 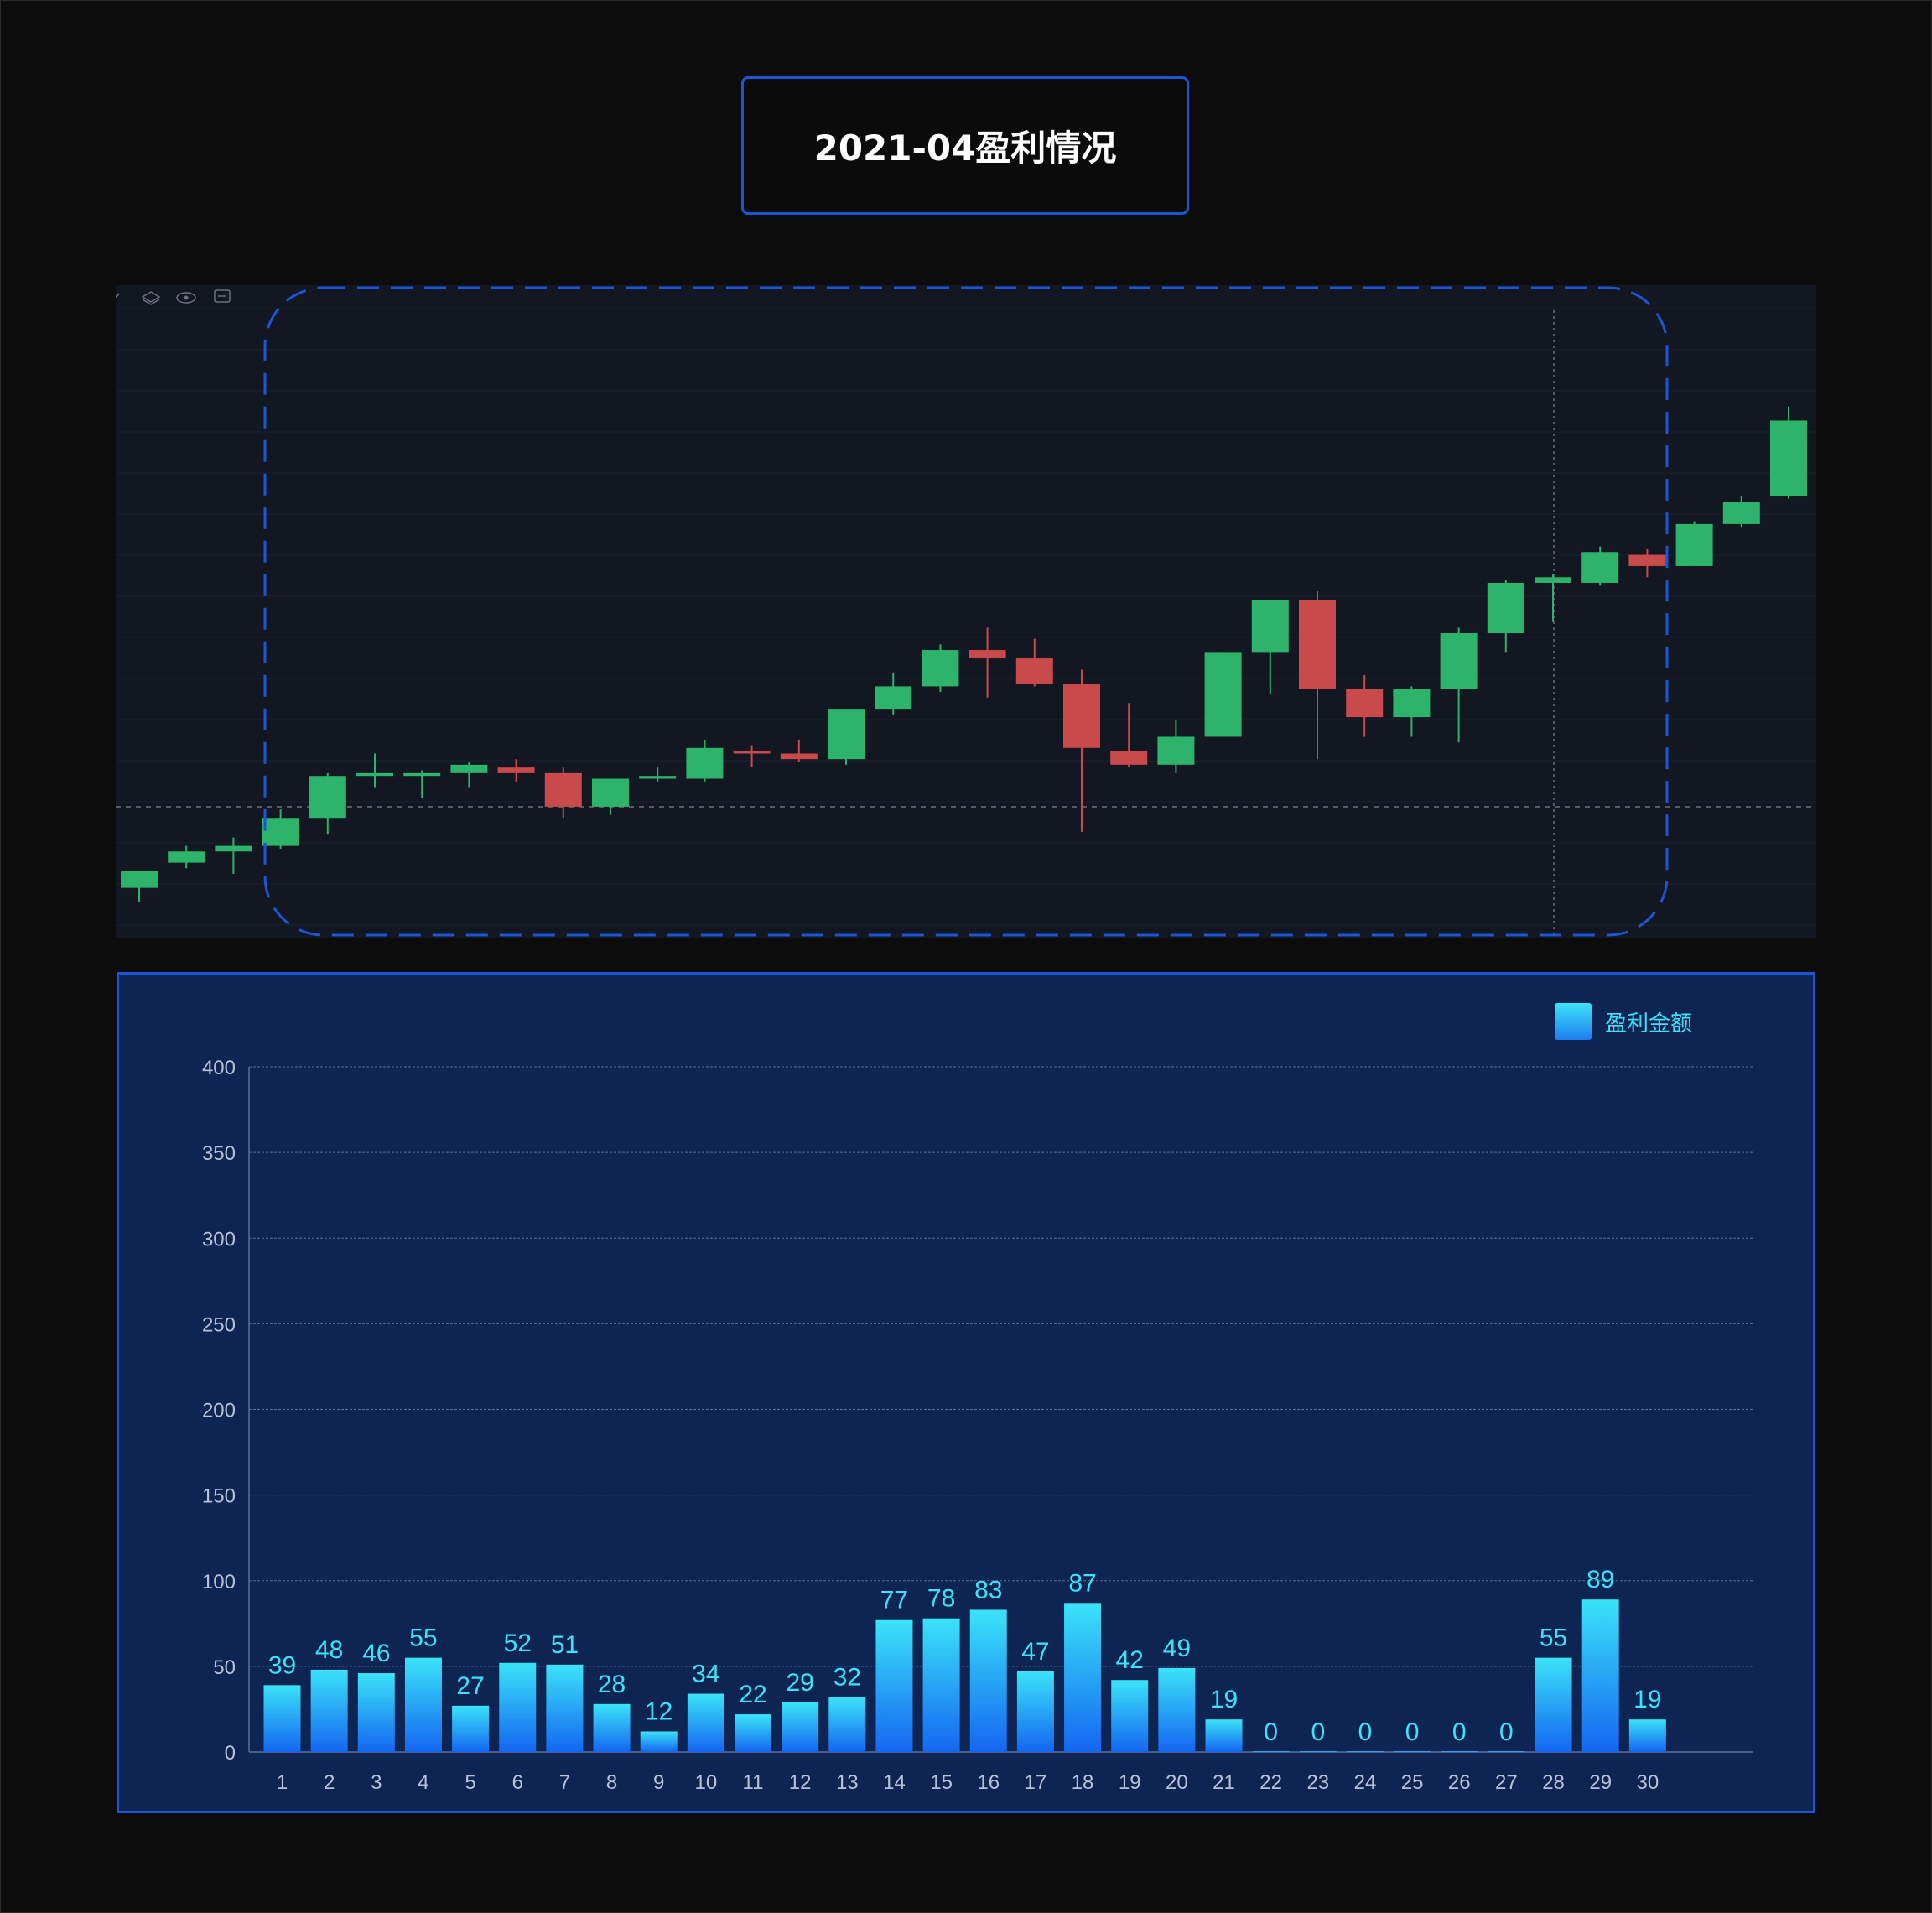 I want to click on x-tick-label: 22, so click(x=1270, y=1782).